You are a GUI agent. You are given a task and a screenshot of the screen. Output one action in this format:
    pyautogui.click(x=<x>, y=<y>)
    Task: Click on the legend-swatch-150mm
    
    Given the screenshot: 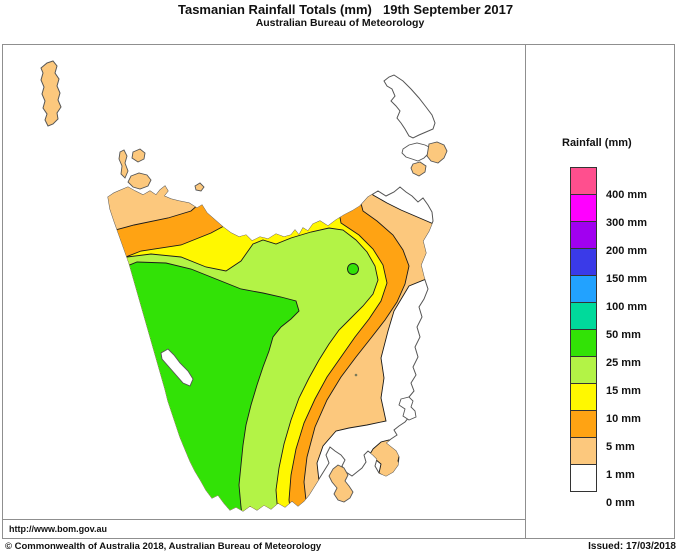 What is the action you would take?
    pyautogui.click(x=583, y=262)
    